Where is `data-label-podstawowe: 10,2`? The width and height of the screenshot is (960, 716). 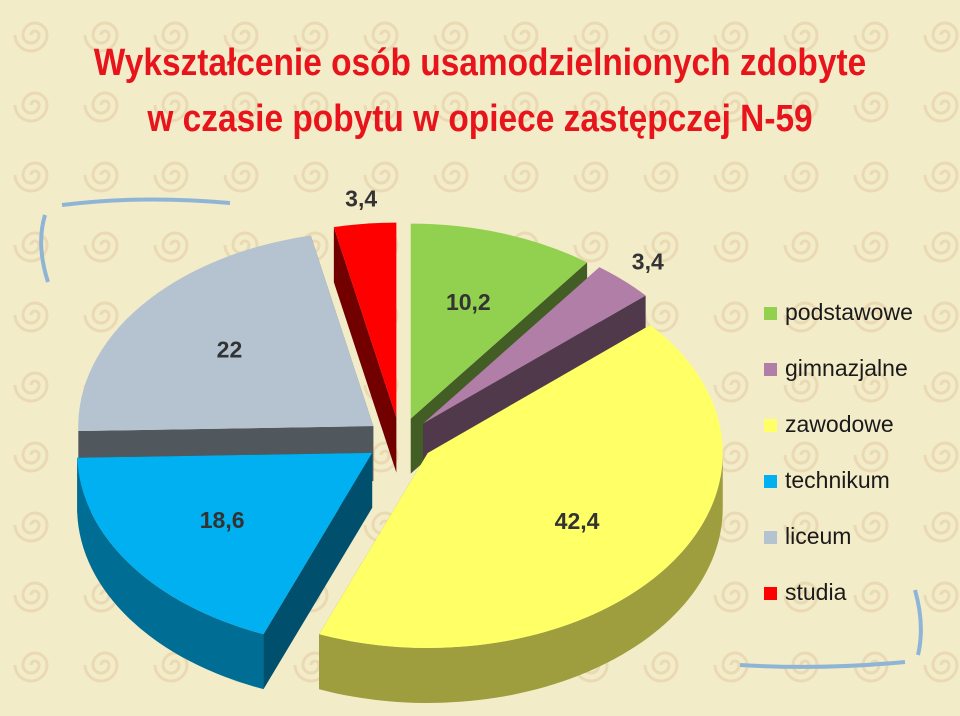 data-label-podstawowe: 10,2 is located at coordinates (468, 302).